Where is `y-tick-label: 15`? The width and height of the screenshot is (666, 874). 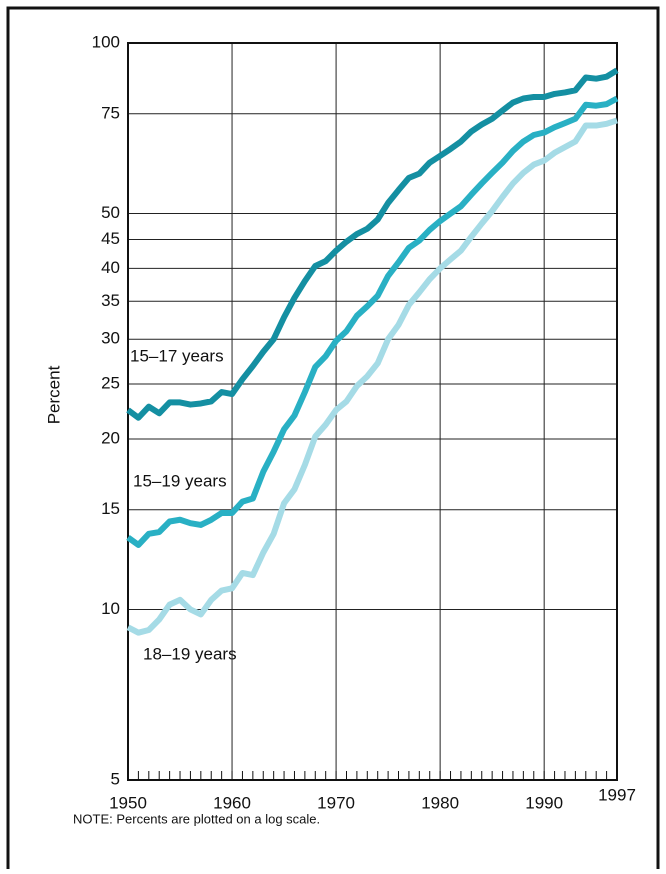 y-tick-label: 15 is located at coordinates (110, 508).